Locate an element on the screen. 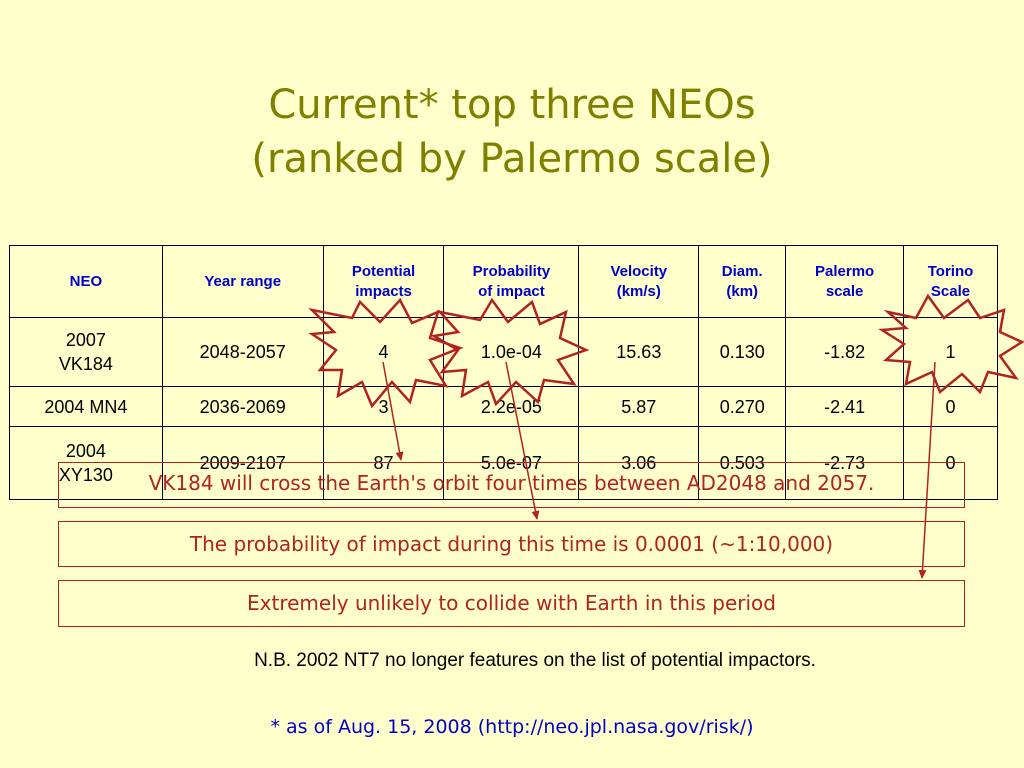  cell-neo: 2004 XY130 is located at coordinates (86, 463).